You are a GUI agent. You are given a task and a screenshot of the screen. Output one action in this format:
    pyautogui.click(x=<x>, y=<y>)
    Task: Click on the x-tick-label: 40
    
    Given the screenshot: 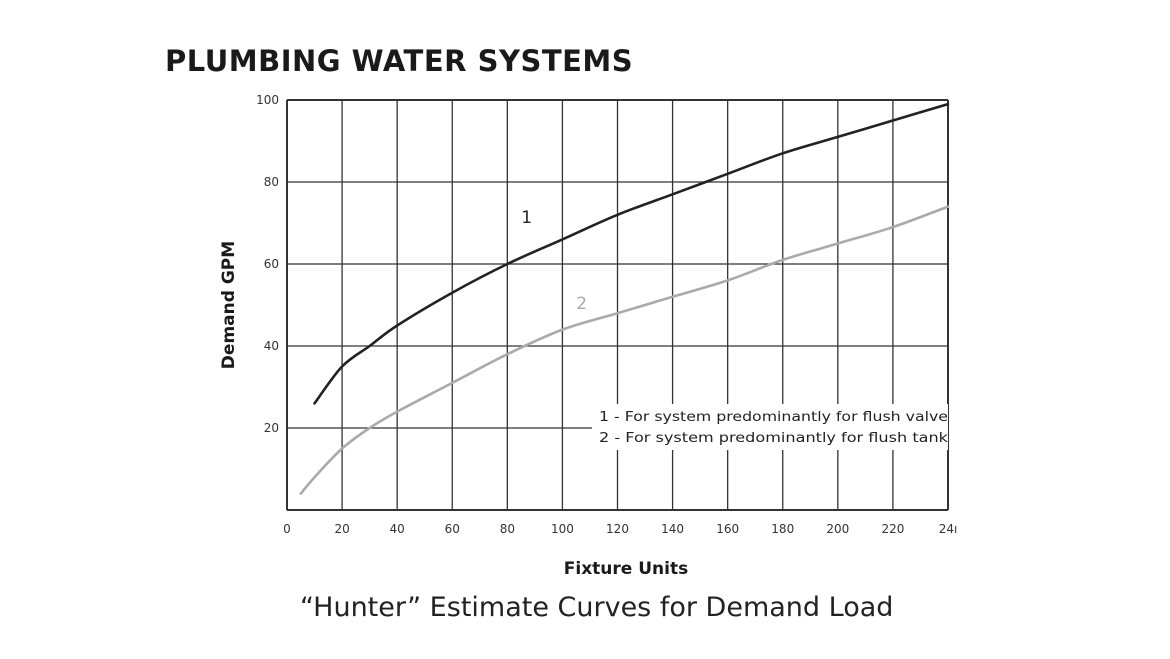 What is the action you would take?
    pyautogui.click(x=397, y=529)
    